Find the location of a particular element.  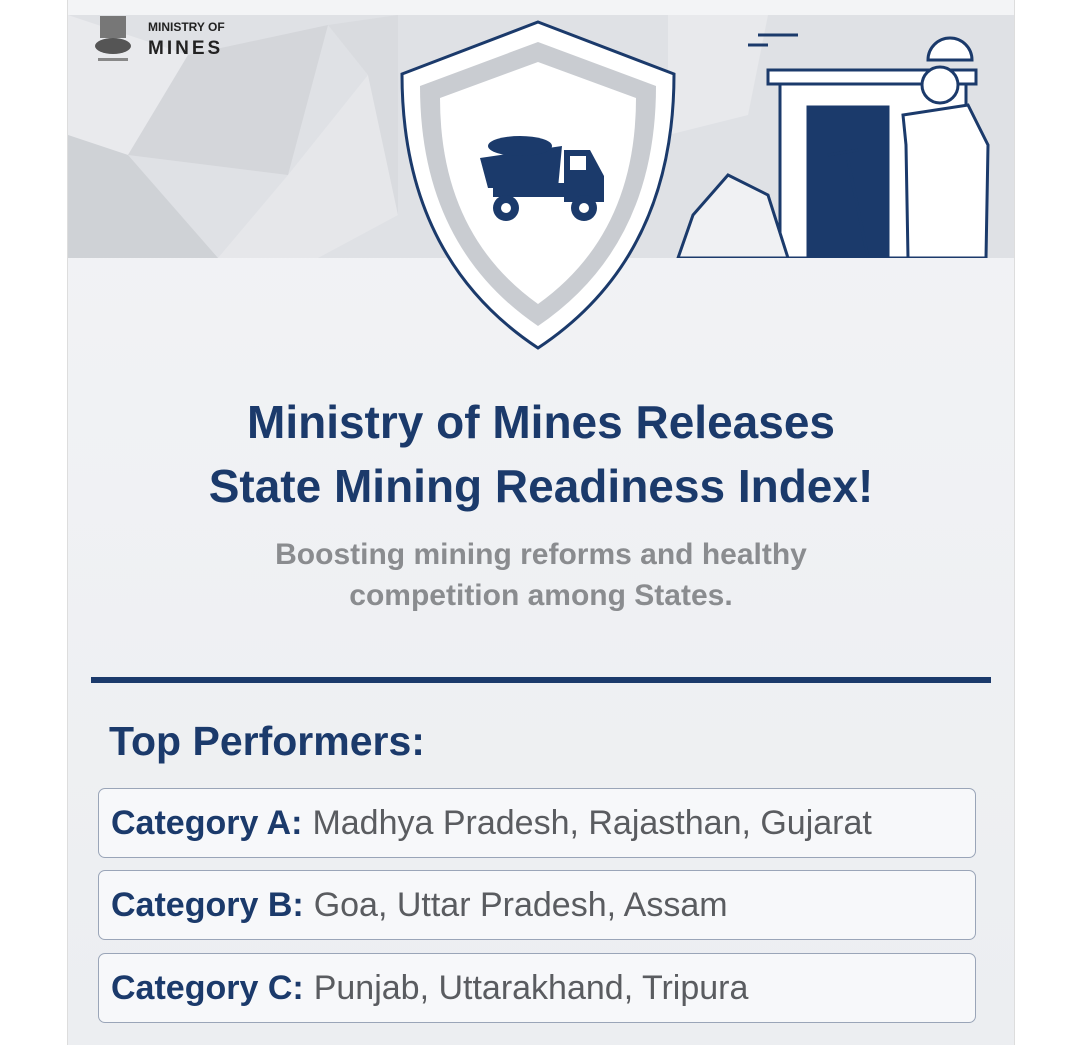

category-states: Goa, Uttar Pradesh, Assam is located at coordinates (520, 905).